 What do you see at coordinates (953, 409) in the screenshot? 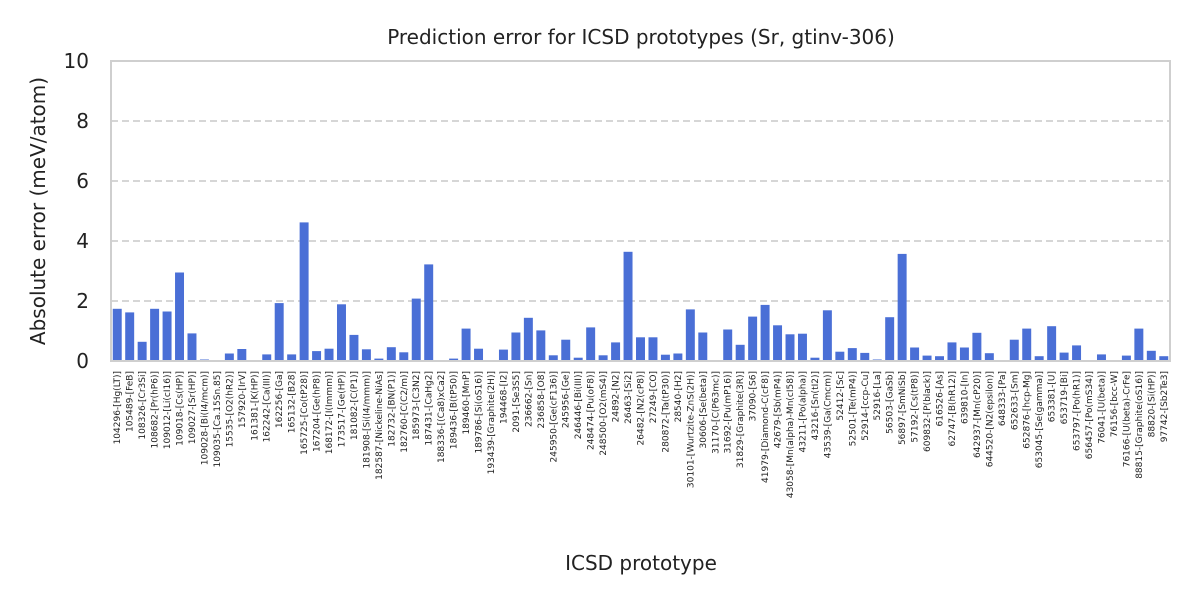
I see `x-tick-label: 62747-[B(hR12)]` at bounding box center [953, 409].